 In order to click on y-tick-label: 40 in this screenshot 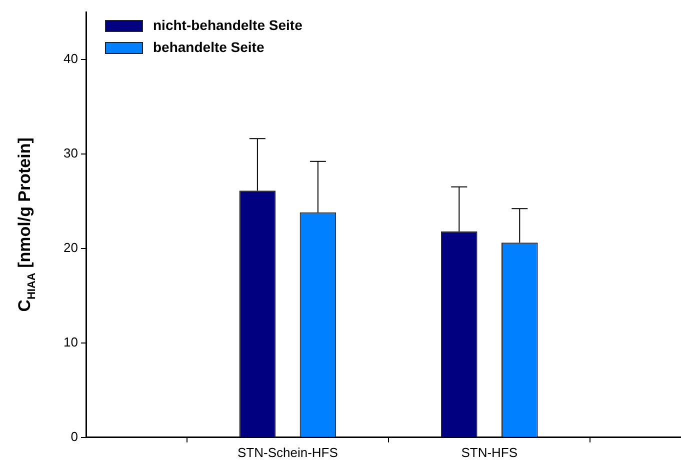, I will do `click(71, 58)`.